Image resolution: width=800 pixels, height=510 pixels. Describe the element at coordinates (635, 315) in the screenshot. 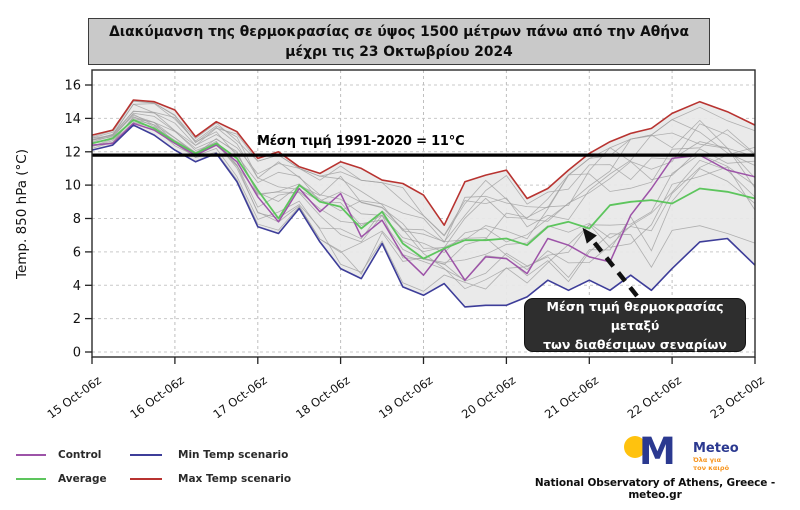

I see `annotation-line1: Μέση τιμή θερμοκρασίας μεταξύ` at that location.